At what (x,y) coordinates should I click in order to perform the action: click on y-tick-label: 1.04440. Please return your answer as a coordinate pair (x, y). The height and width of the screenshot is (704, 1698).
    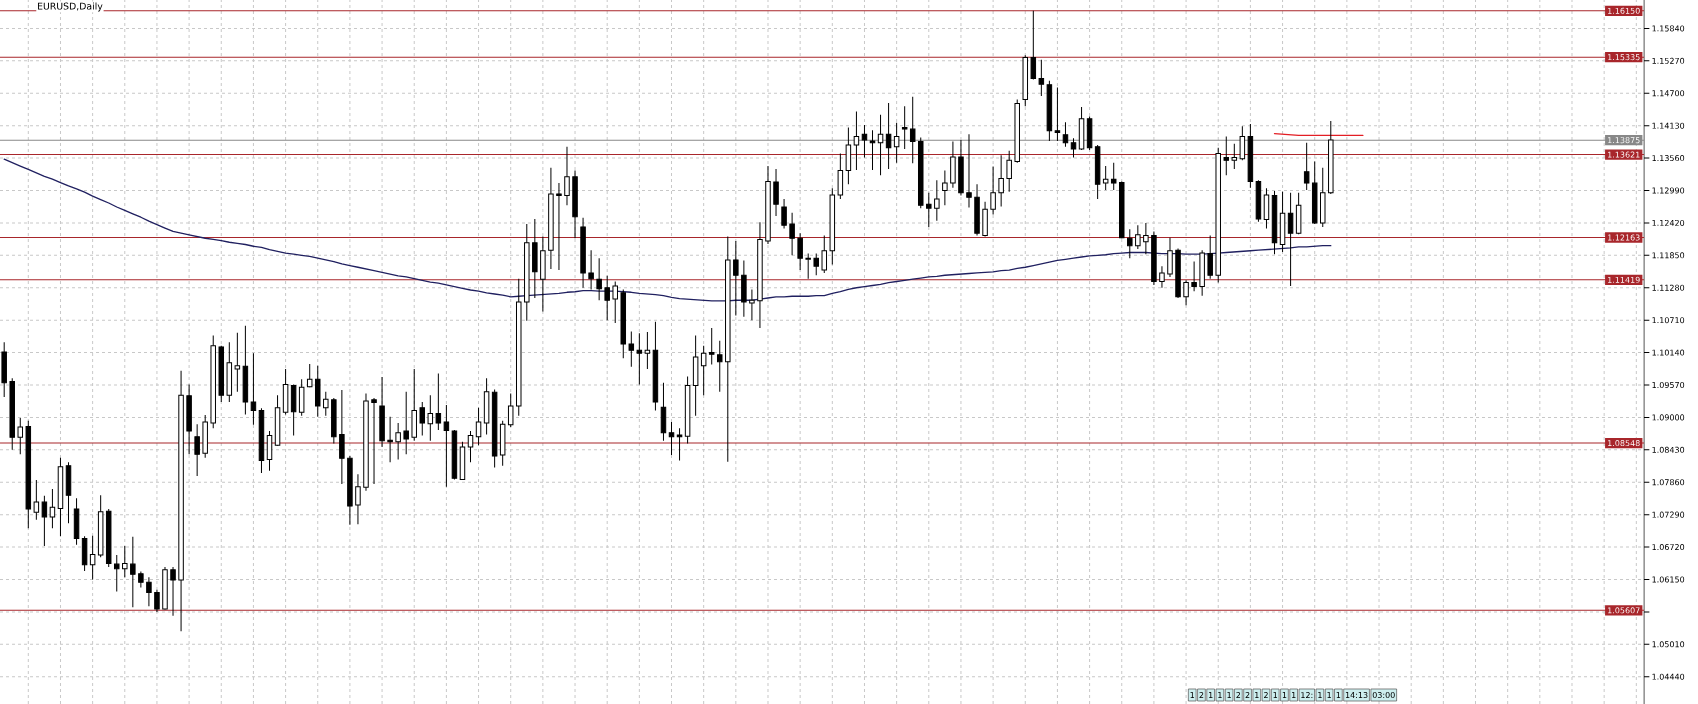
    Looking at the image, I should click on (1668, 676).